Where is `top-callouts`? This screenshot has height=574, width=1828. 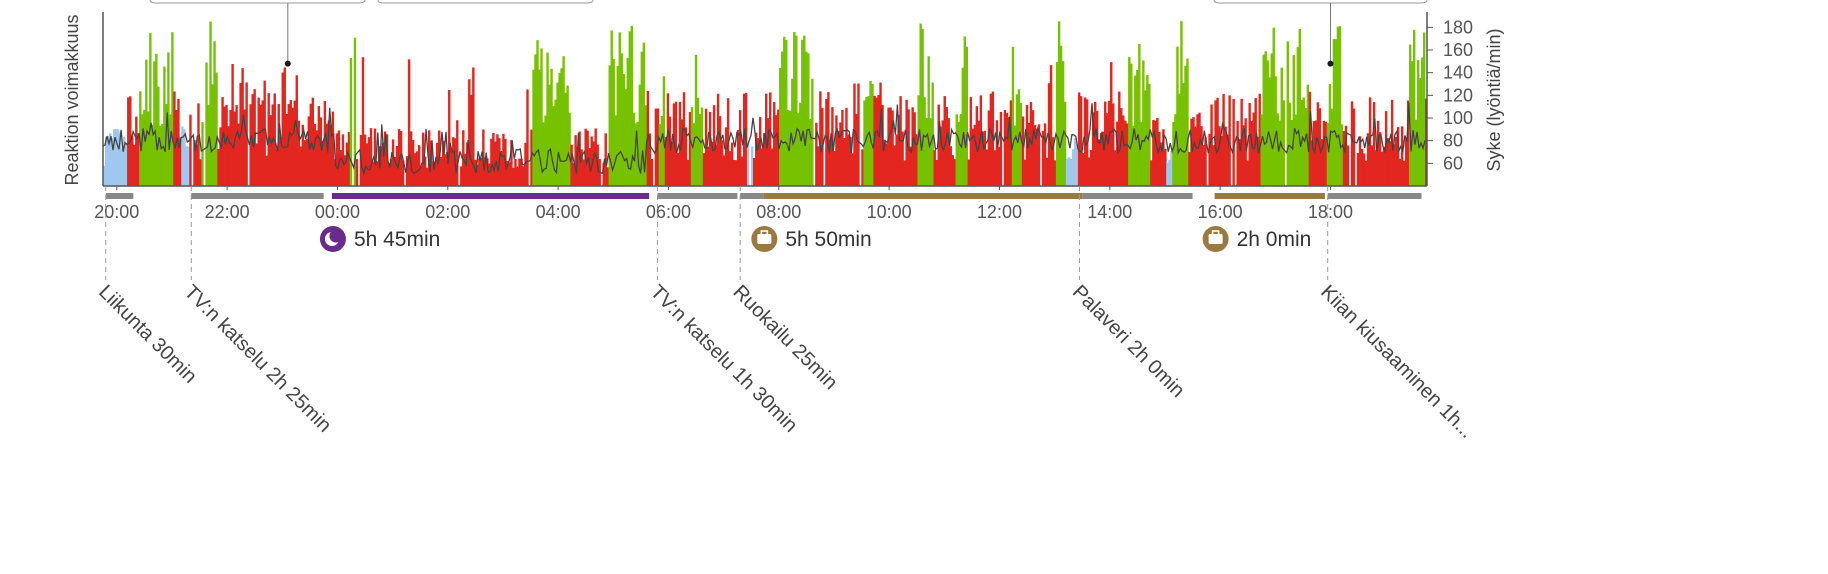
top-callouts is located at coordinates (788, 2).